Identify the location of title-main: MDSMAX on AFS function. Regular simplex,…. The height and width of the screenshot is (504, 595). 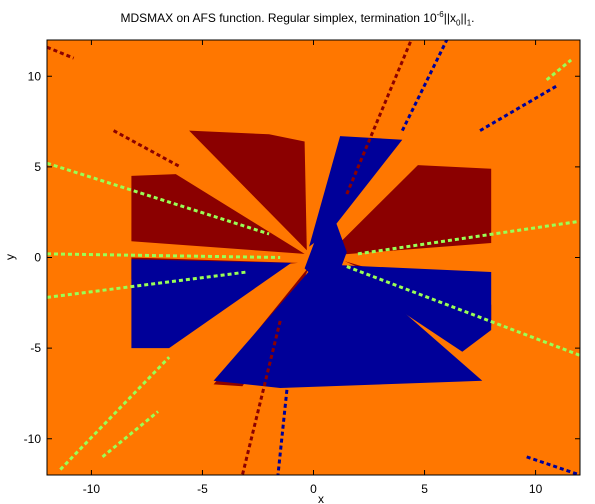
(278, 18).